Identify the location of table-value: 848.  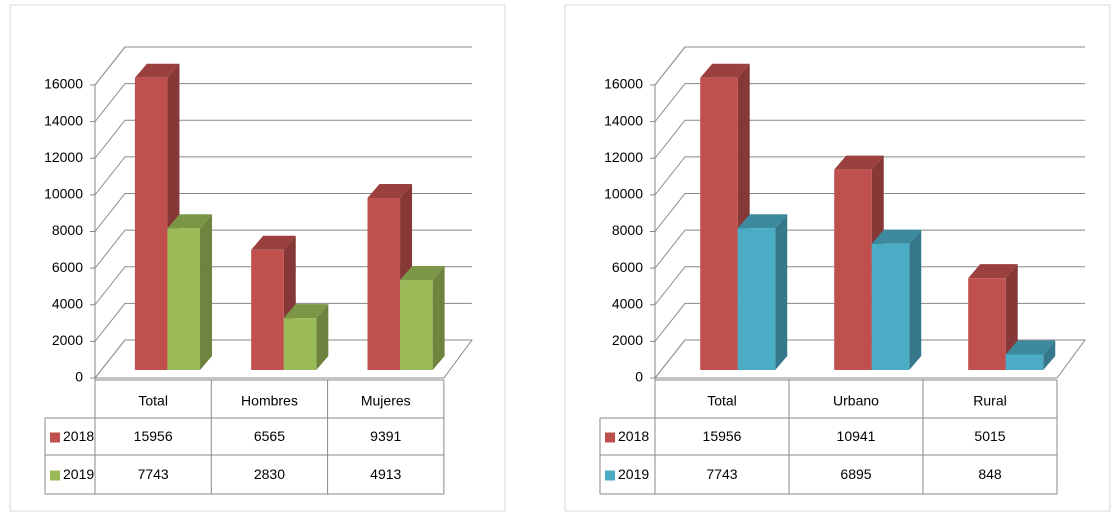
(990, 474).